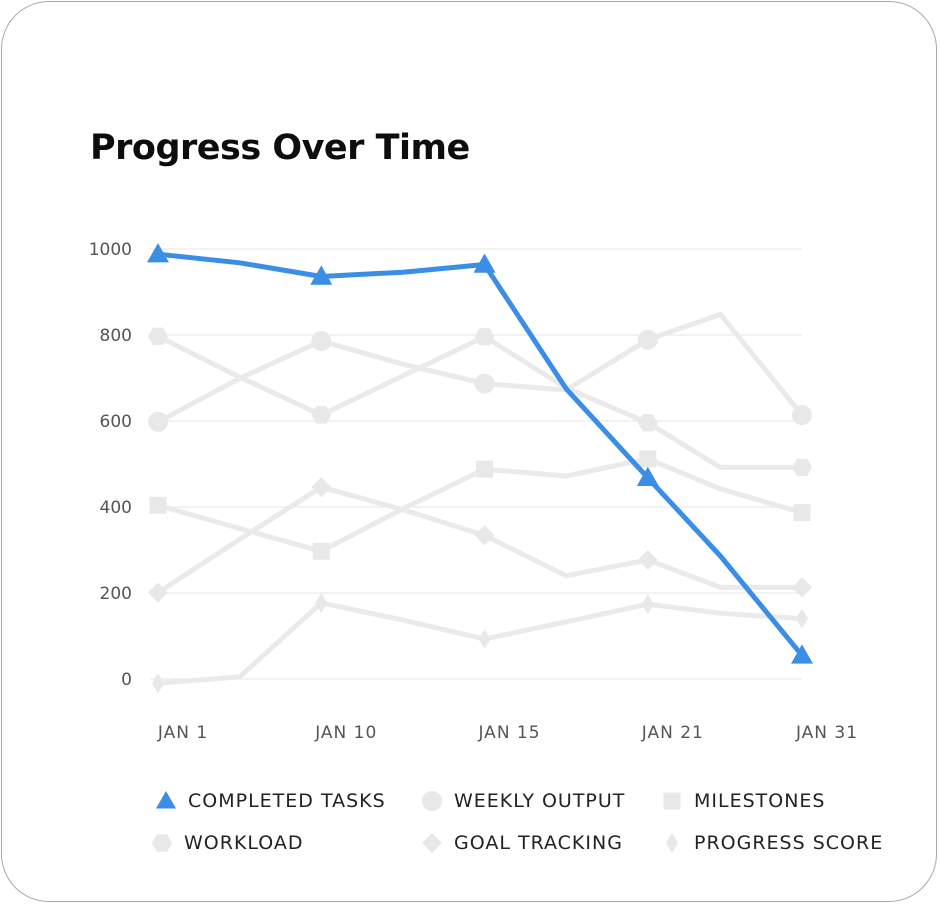  Describe the element at coordinates (826, 733) in the screenshot. I see `x-tick-label: JAN 31` at that location.